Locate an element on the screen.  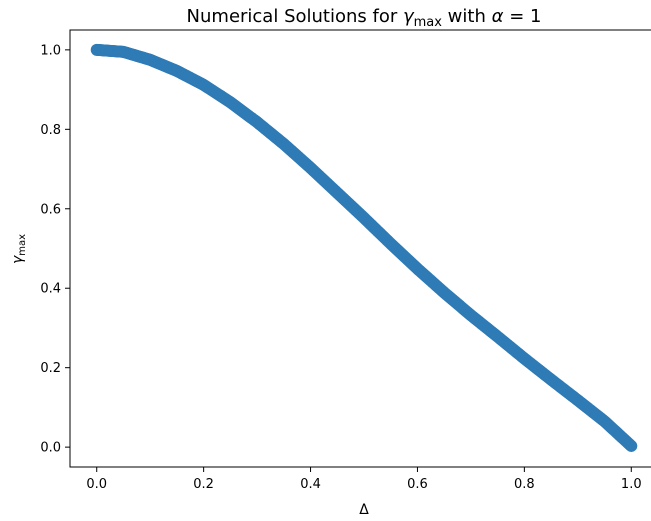
y-tick-label: 0.8 is located at coordinates (50, 130).